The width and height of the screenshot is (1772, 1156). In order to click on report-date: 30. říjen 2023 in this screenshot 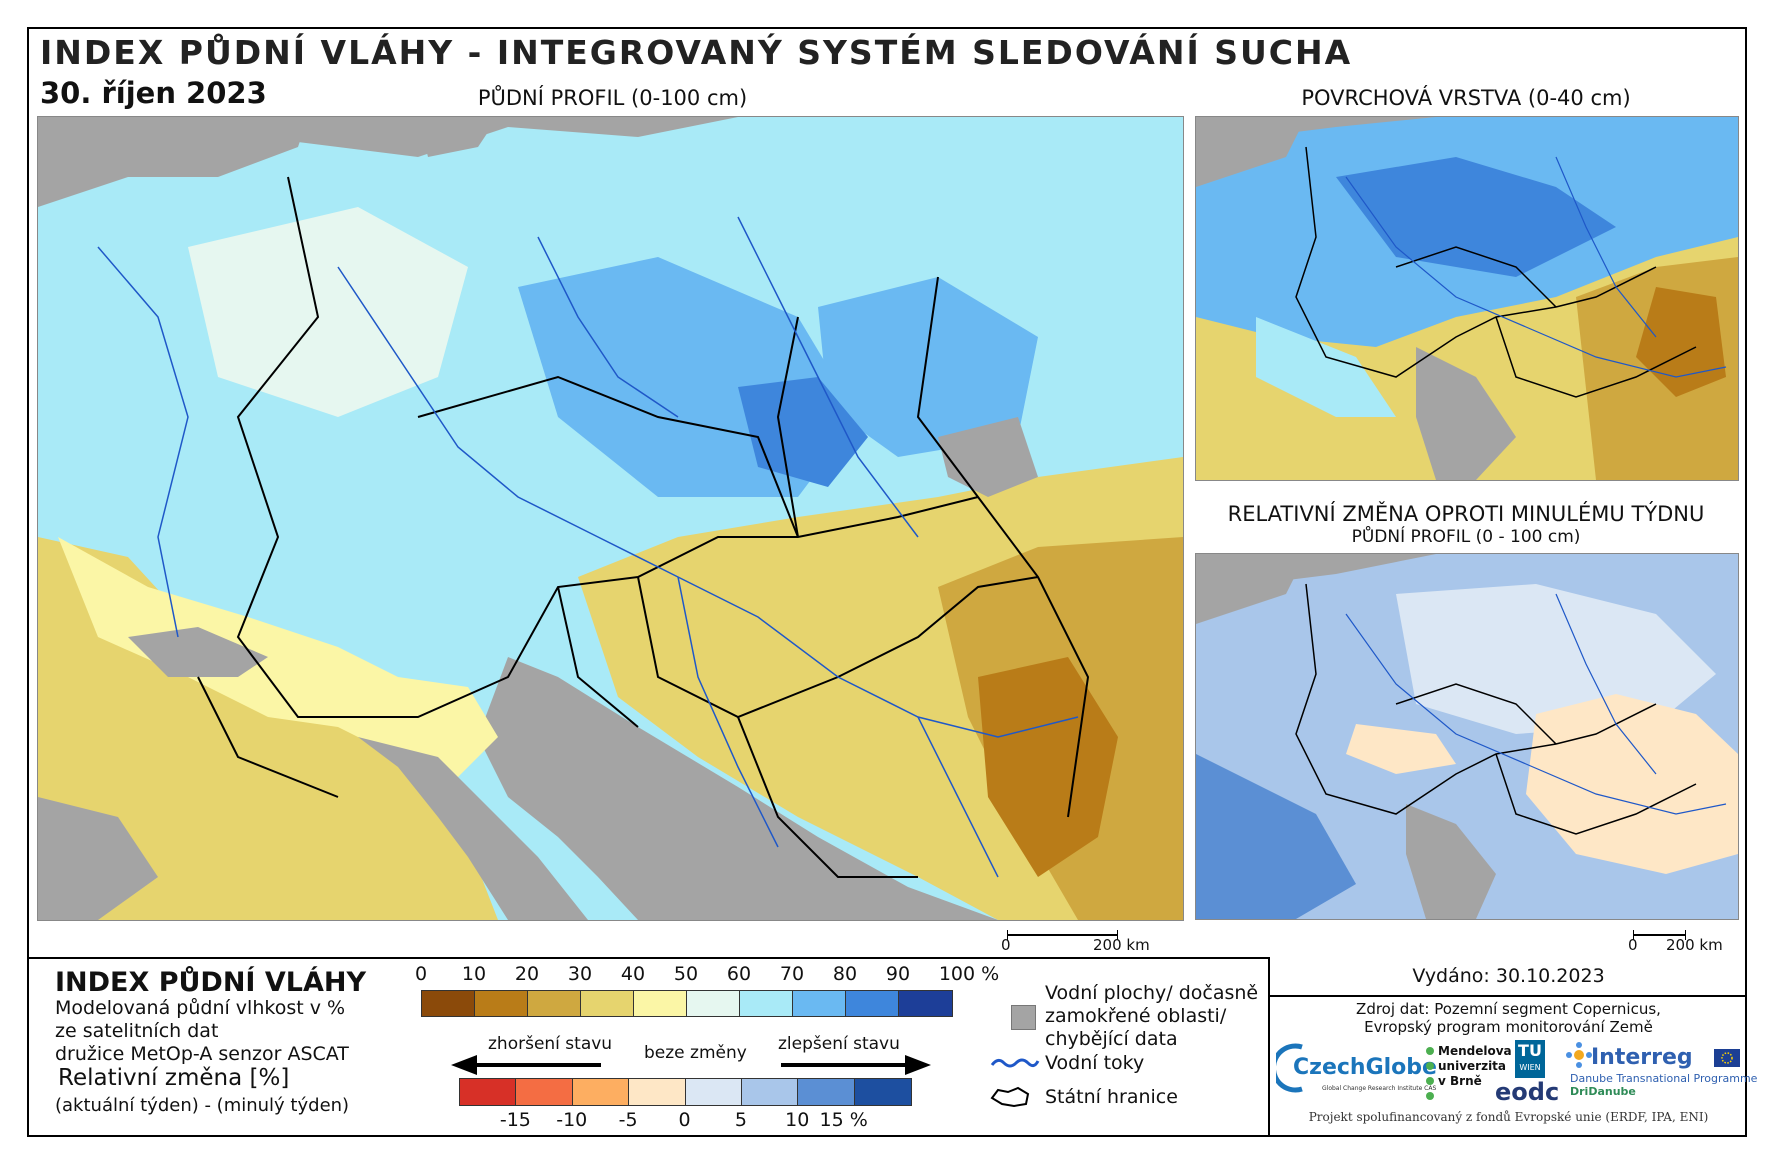, I will do `click(153, 93)`.